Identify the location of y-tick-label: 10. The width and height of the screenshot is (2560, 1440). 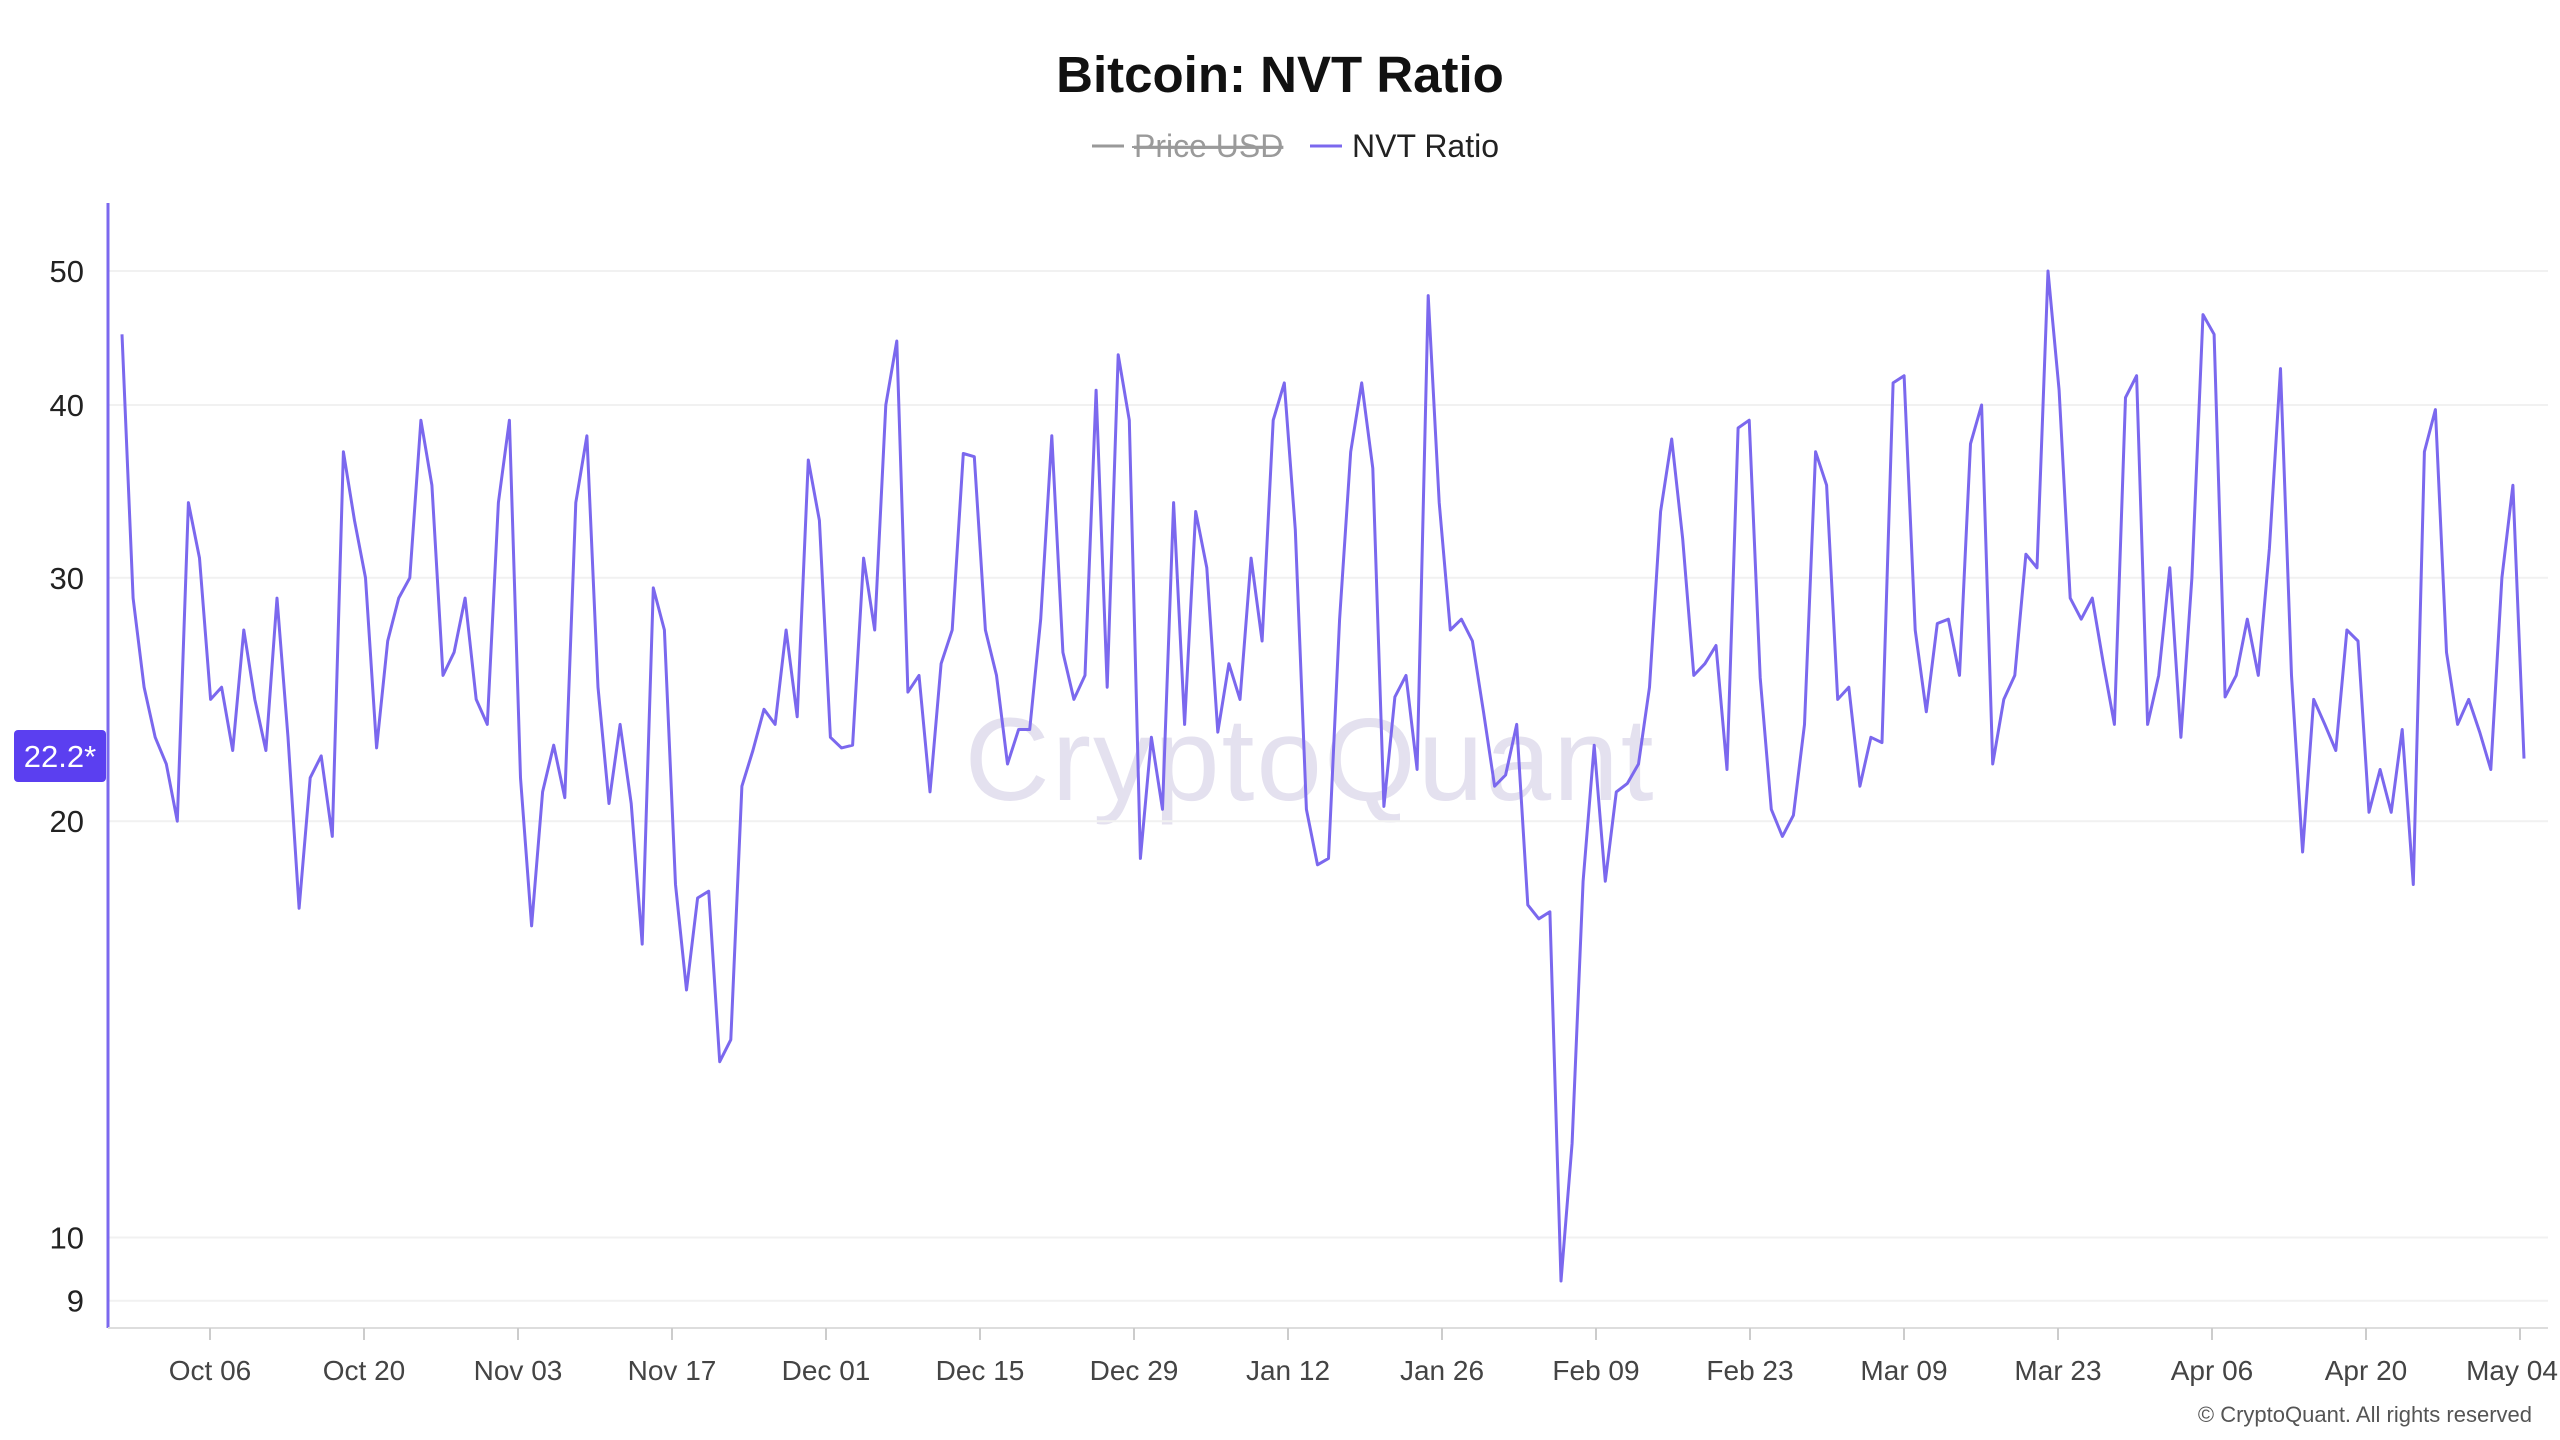
(67, 1237).